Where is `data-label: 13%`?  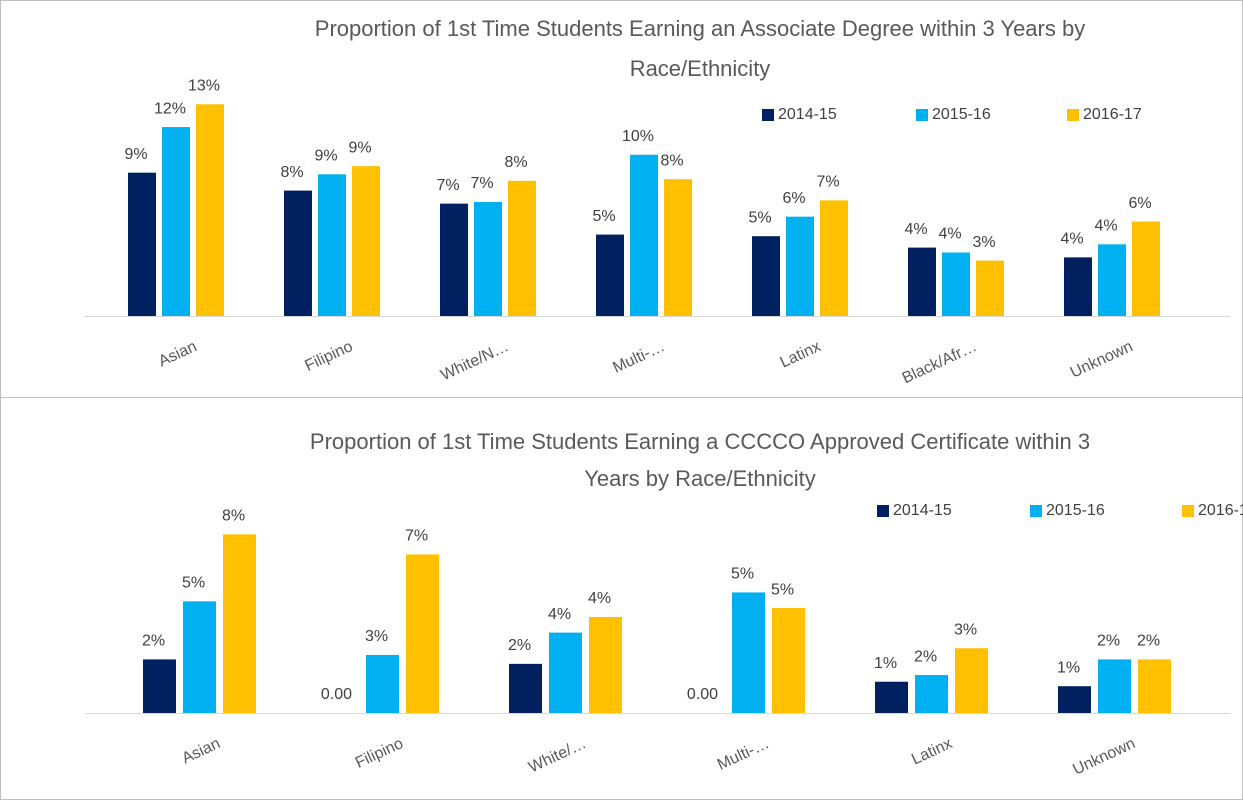 data-label: 13% is located at coordinates (204, 86).